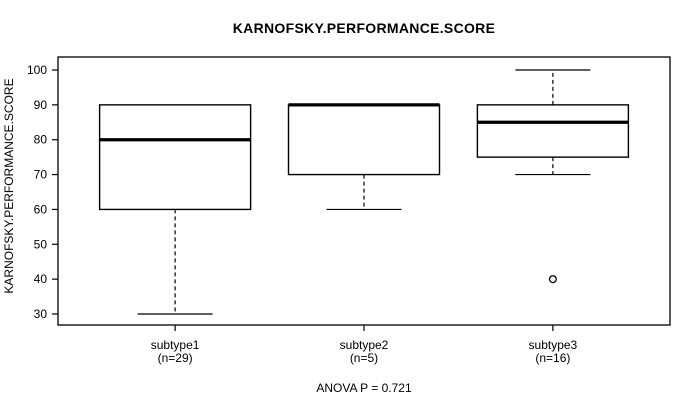 This screenshot has width=700, height=400. Describe the element at coordinates (37, 70) in the screenshot. I see `y-tick-label: 100` at that location.